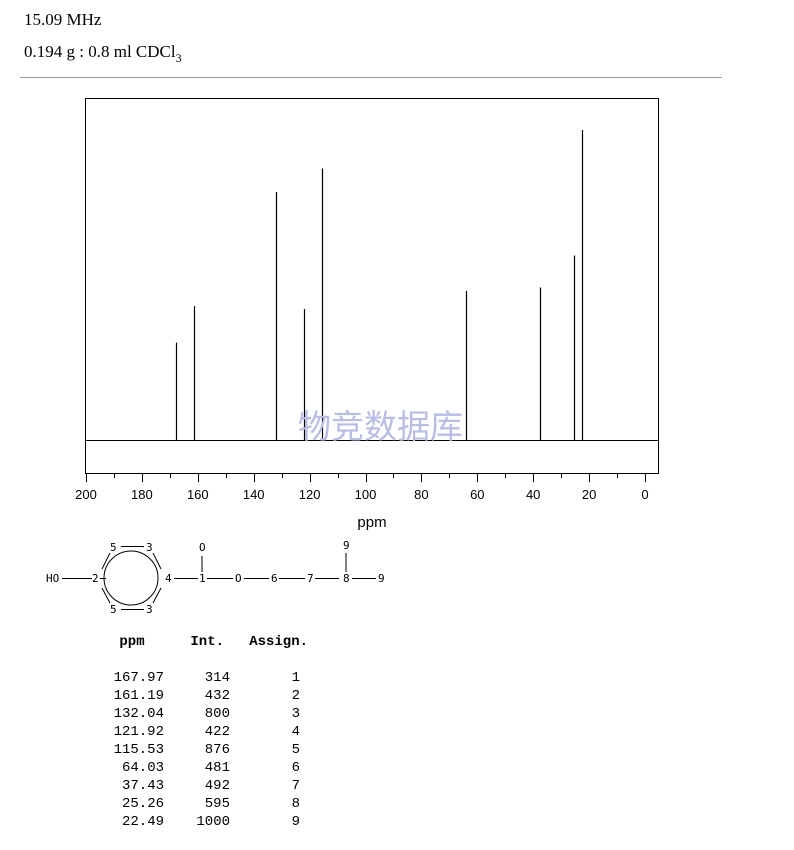  What do you see at coordinates (371, 77) in the screenshot?
I see `header-divider` at bounding box center [371, 77].